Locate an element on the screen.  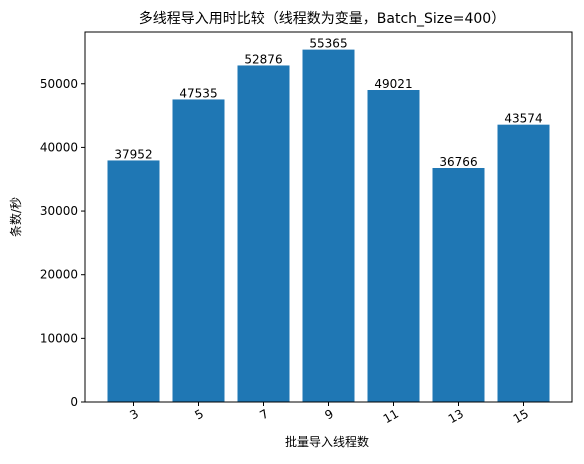
y-tick-label-50000: 50000 is located at coordinates (59, 84).